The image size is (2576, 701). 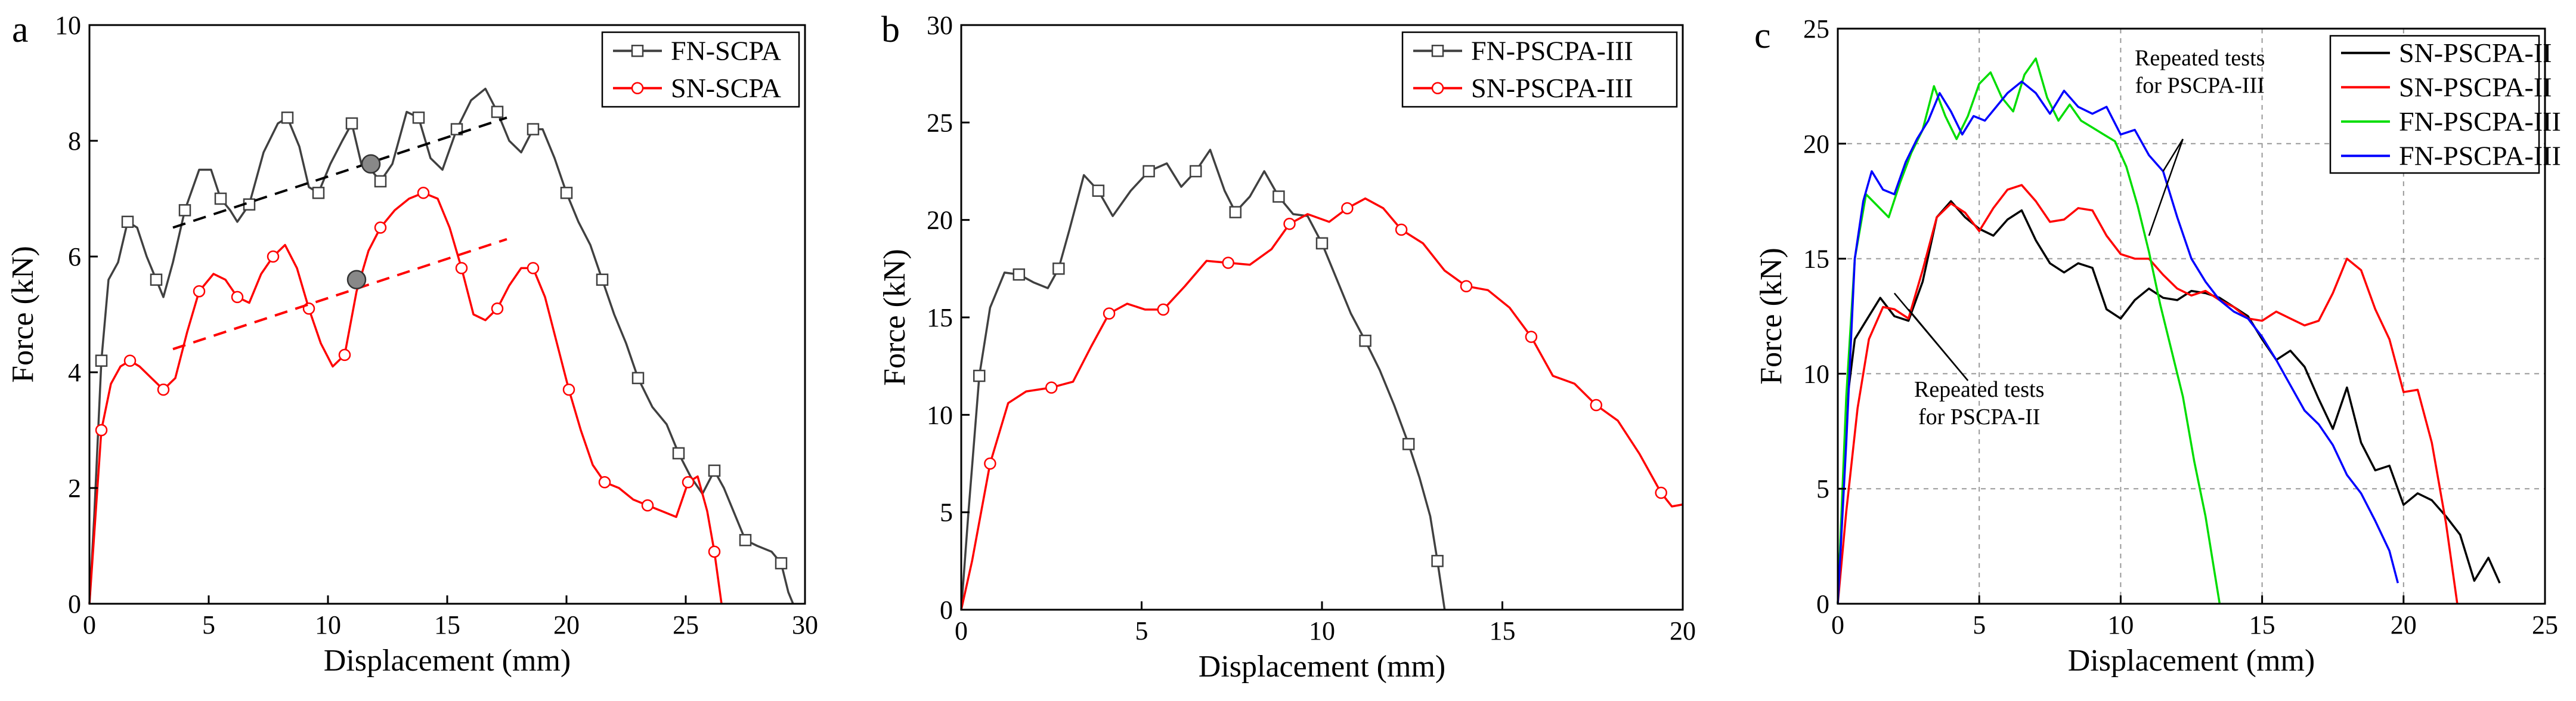 I want to click on annotation-text: for PSCPA-II, so click(x=1979, y=417).